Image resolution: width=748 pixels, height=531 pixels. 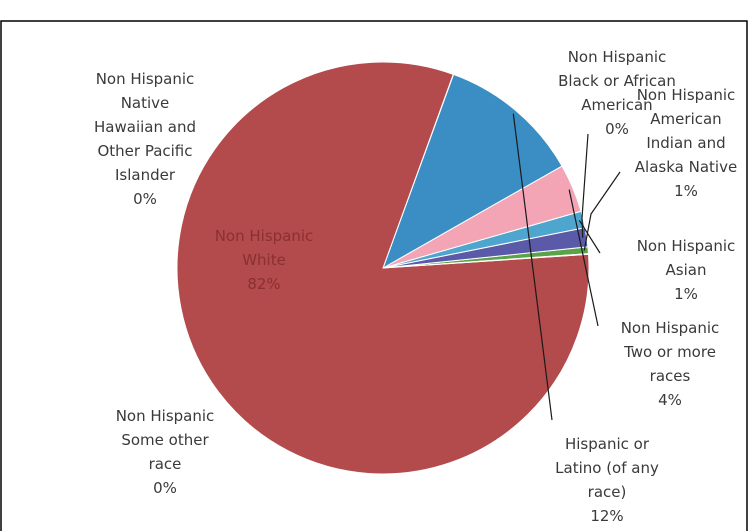 I want to click on slice-label-line: White, so click(x=264, y=260).